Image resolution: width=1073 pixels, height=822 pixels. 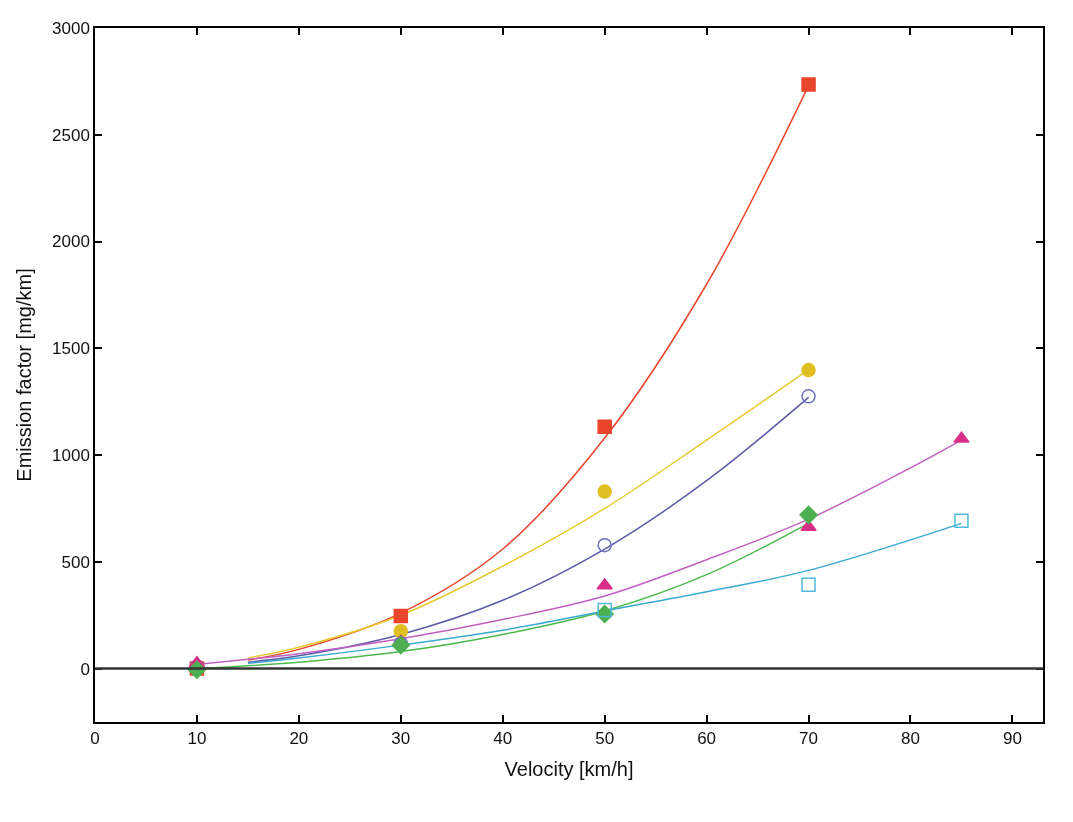 What do you see at coordinates (401, 739) in the screenshot?
I see `x-tick-label: 30` at bounding box center [401, 739].